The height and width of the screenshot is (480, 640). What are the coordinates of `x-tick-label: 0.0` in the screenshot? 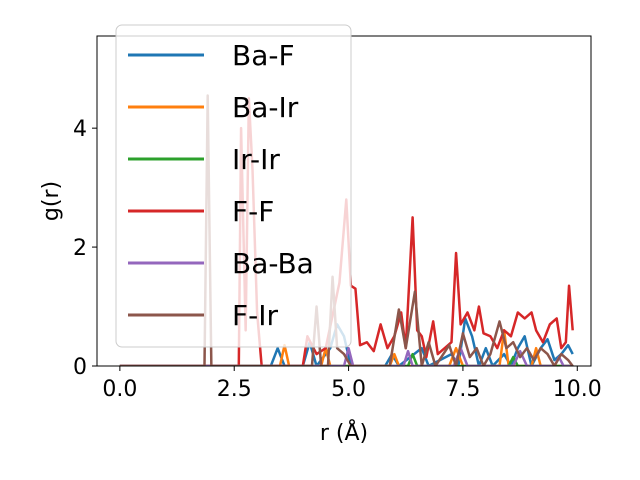 It's located at (119, 389).